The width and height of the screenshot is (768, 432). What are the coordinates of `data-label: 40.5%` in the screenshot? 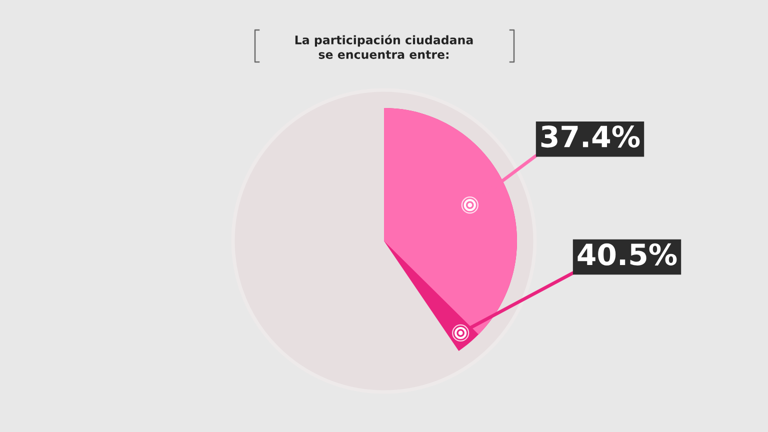 It's located at (627, 254).